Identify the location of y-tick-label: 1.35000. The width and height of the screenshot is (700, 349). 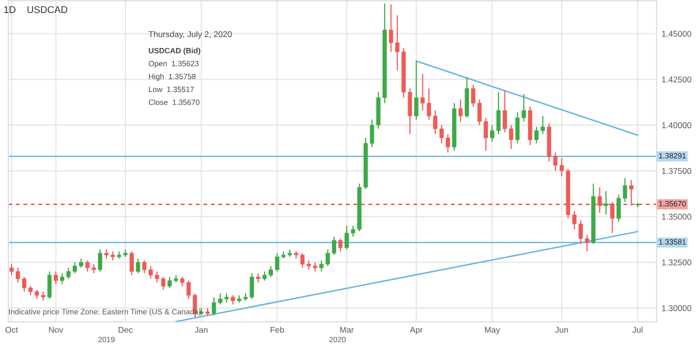
(677, 217).